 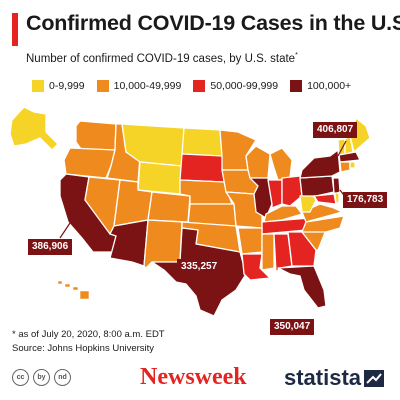 What do you see at coordinates (323, 224) in the screenshot?
I see `state-north-carolina` at bounding box center [323, 224].